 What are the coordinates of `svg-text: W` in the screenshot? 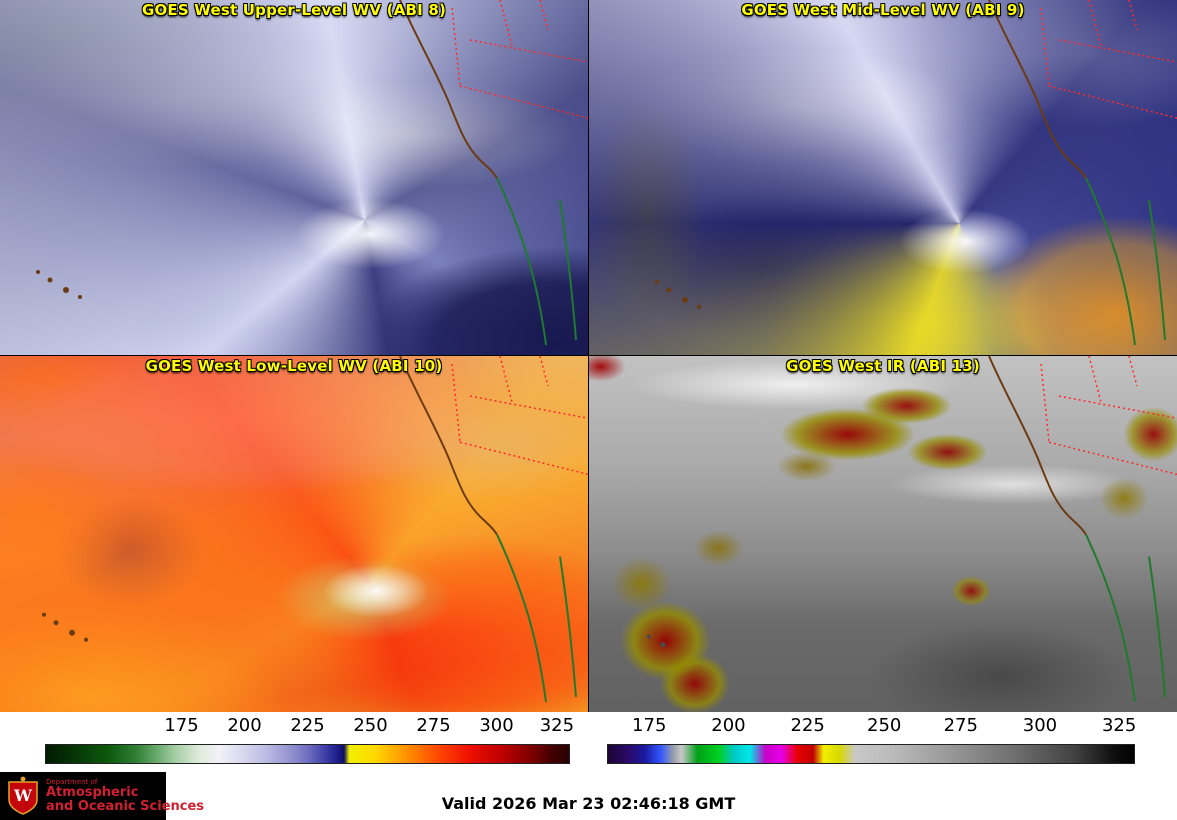 It's located at (23, 795).